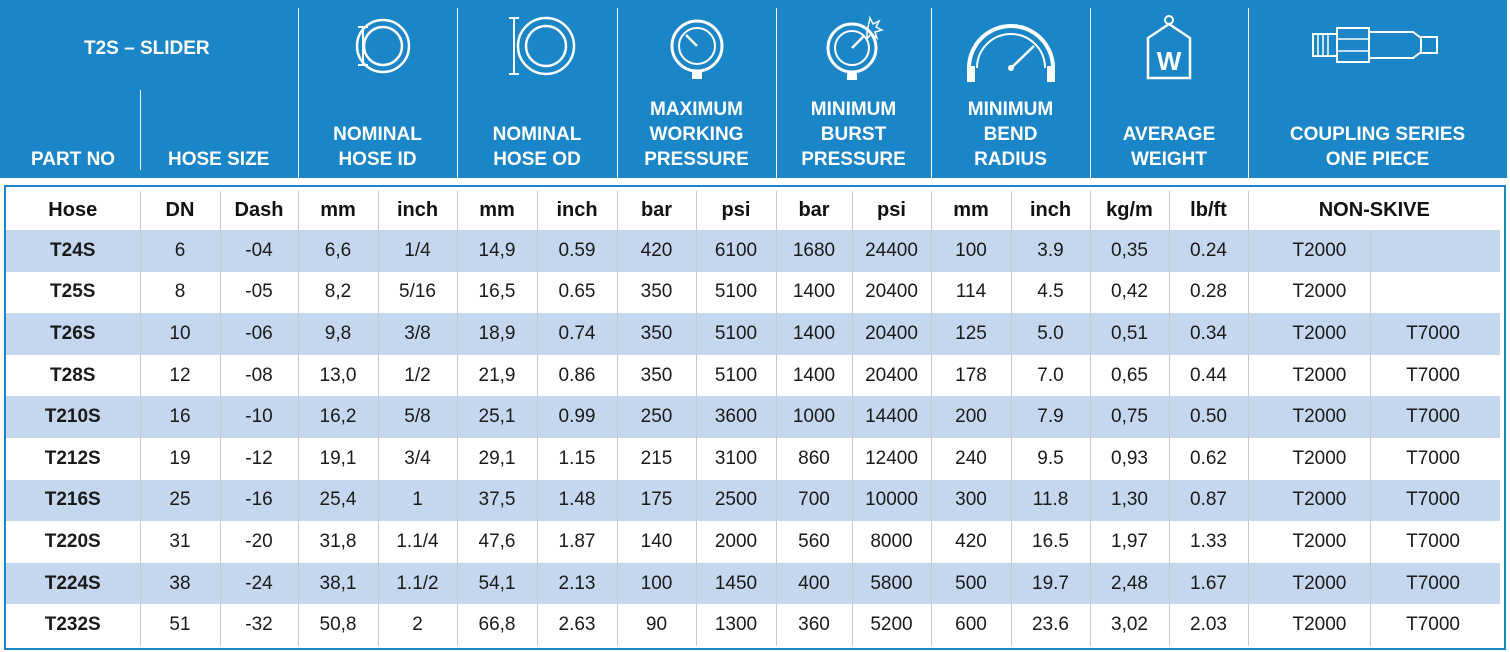 The height and width of the screenshot is (652, 1510). What do you see at coordinates (736, 251) in the screenshot?
I see `cell-wp-psi: 6100` at bounding box center [736, 251].